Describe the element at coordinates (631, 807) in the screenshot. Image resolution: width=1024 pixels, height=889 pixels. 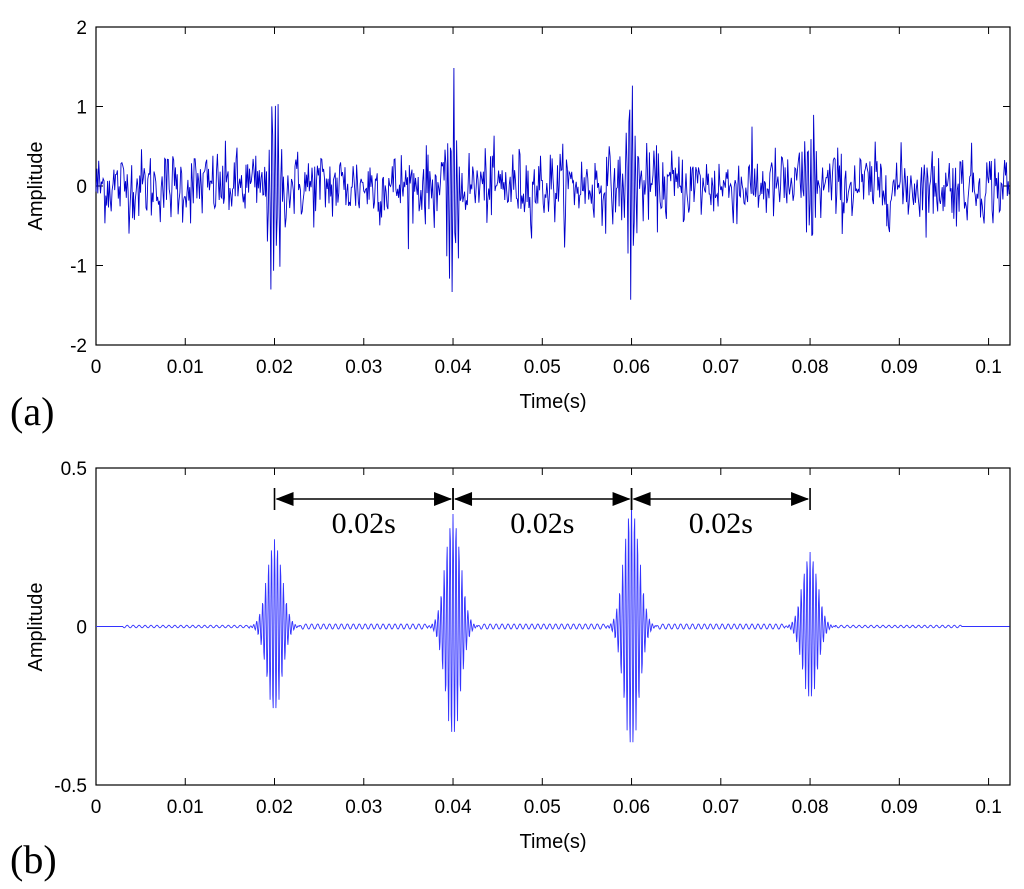
I see `chart-b-xtick-label: 0.06` at that location.